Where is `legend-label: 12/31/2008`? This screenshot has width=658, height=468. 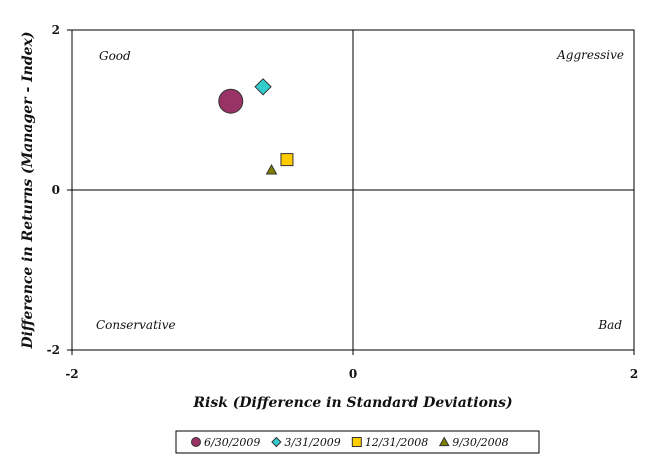
legend-label: 12/31/2008 is located at coordinates (396, 442).